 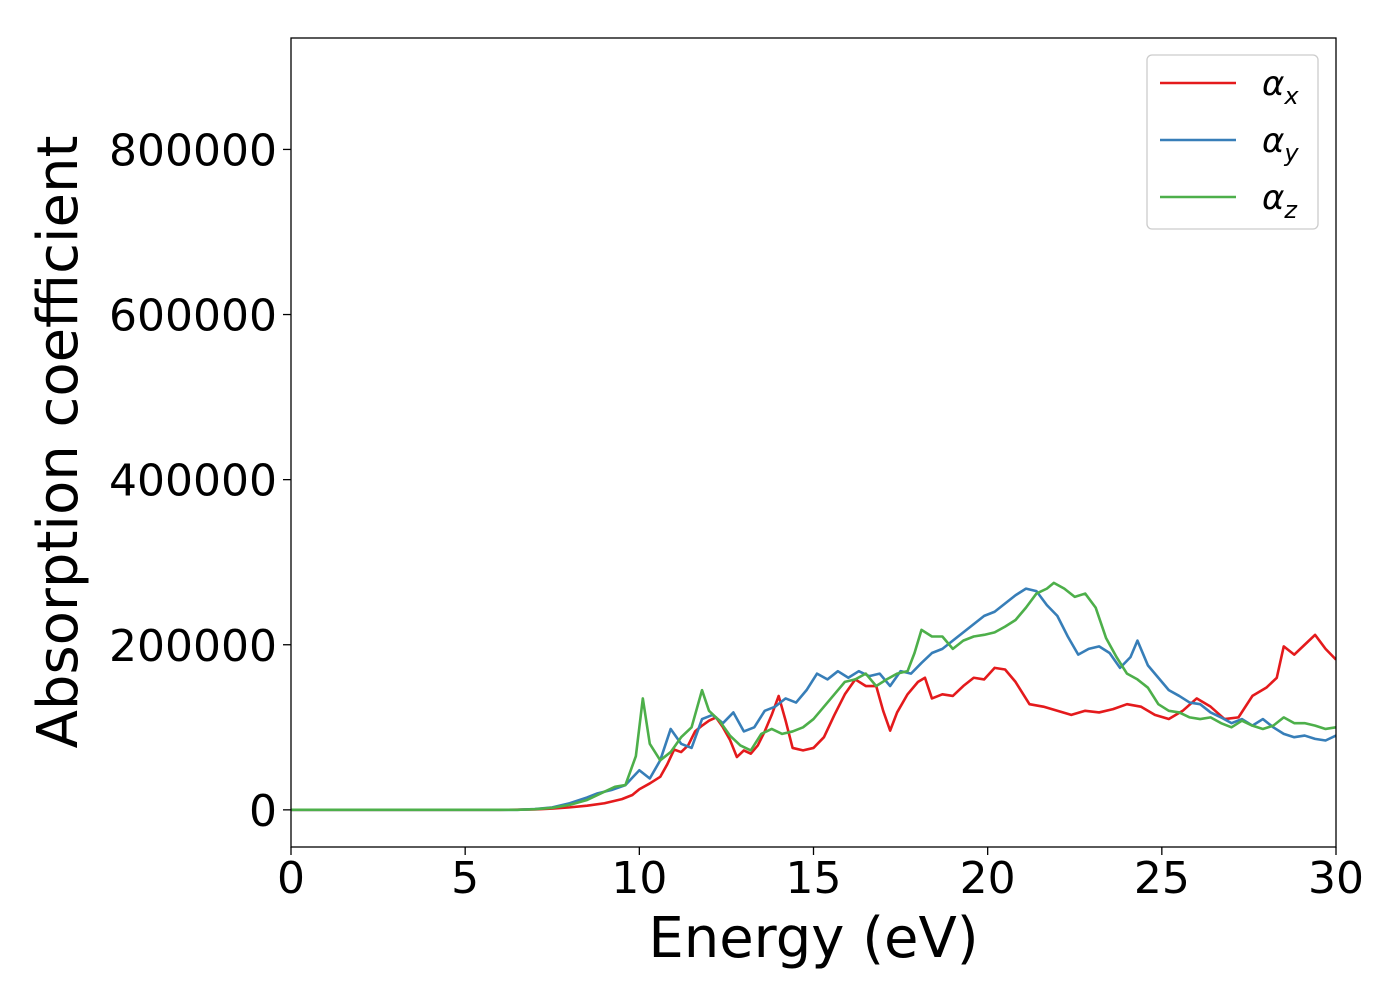 What do you see at coordinates (1280, 201) in the screenshot?
I see `legend-label-z: αz` at bounding box center [1280, 201].